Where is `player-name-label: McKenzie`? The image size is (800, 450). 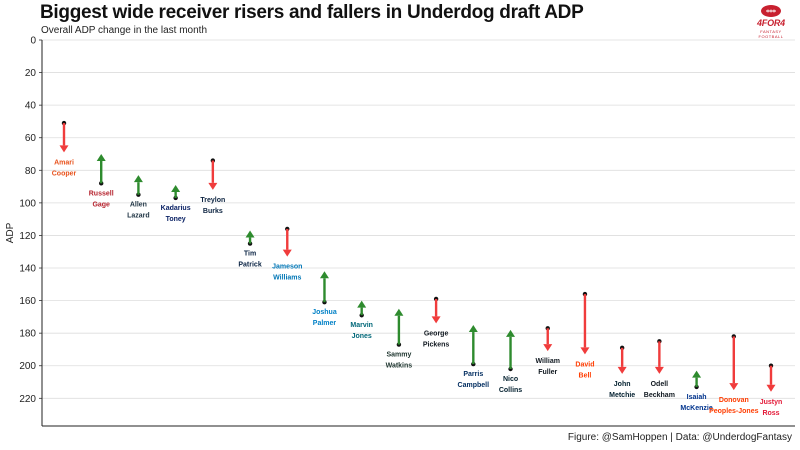
player-name-label: McKenzie is located at coordinates (696, 408).